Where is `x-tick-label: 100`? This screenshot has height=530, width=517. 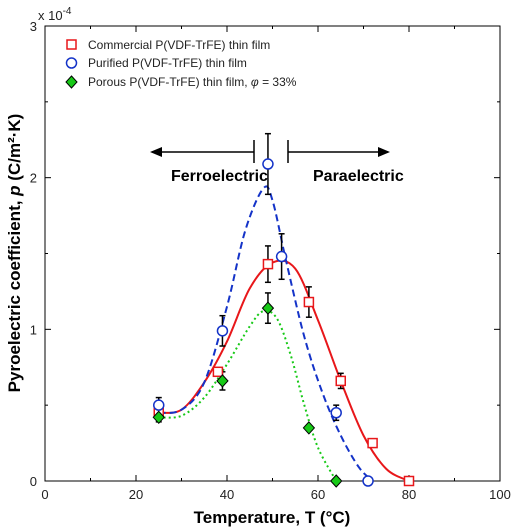
x-tick-label: 100 is located at coordinates (500, 494).